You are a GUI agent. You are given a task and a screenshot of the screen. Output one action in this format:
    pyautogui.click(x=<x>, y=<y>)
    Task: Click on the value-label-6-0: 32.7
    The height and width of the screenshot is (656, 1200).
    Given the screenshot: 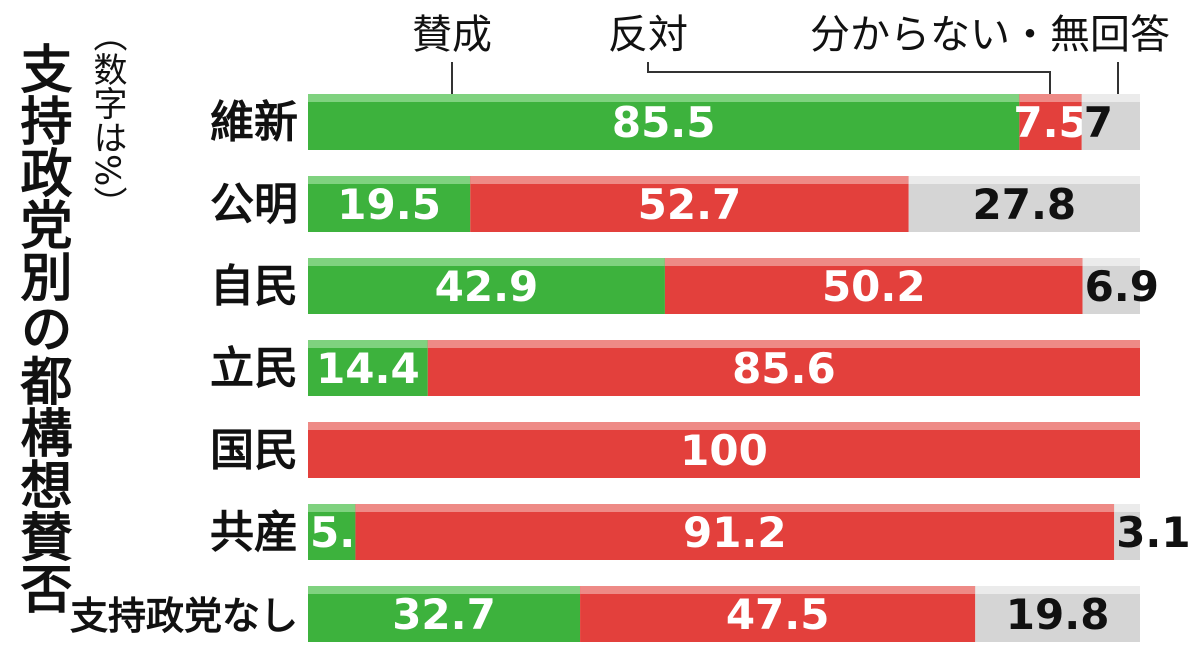 What is the action you would take?
    pyautogui.click(x=444, y=614)
    